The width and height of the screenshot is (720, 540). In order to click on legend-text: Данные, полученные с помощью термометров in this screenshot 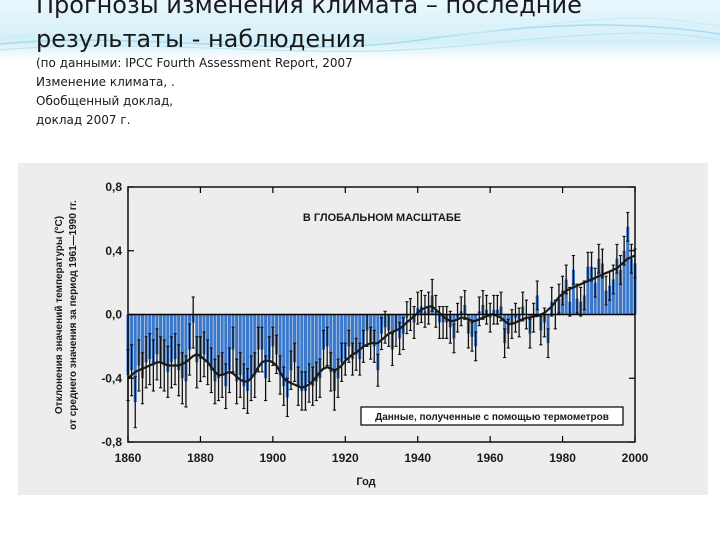, I will do `click(492, 417)`.